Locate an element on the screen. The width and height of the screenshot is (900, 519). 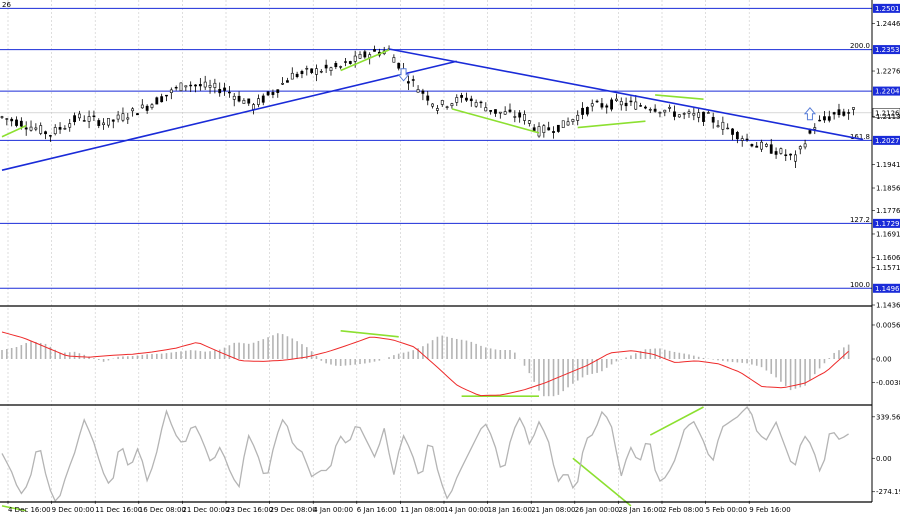
stochastic-tick-label: 339.568 is located at coordinates (888, 417).